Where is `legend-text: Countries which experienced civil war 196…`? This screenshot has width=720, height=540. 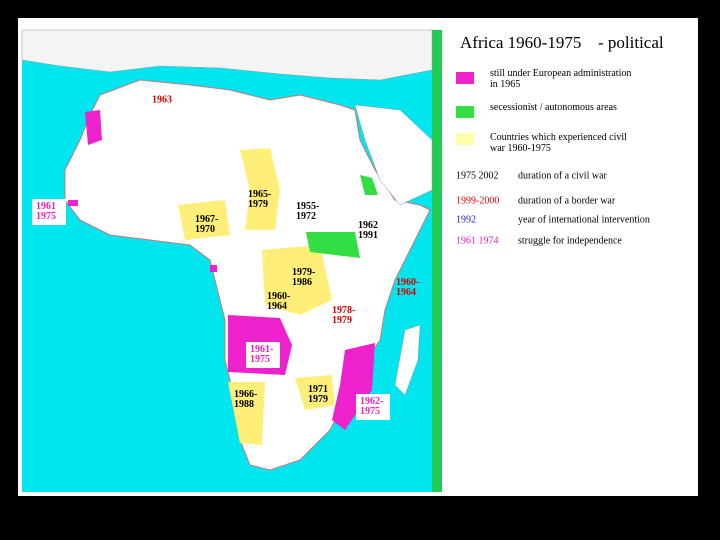 legend-text: Countries which experienced civil war 196… is located at coordinates (558, 143).